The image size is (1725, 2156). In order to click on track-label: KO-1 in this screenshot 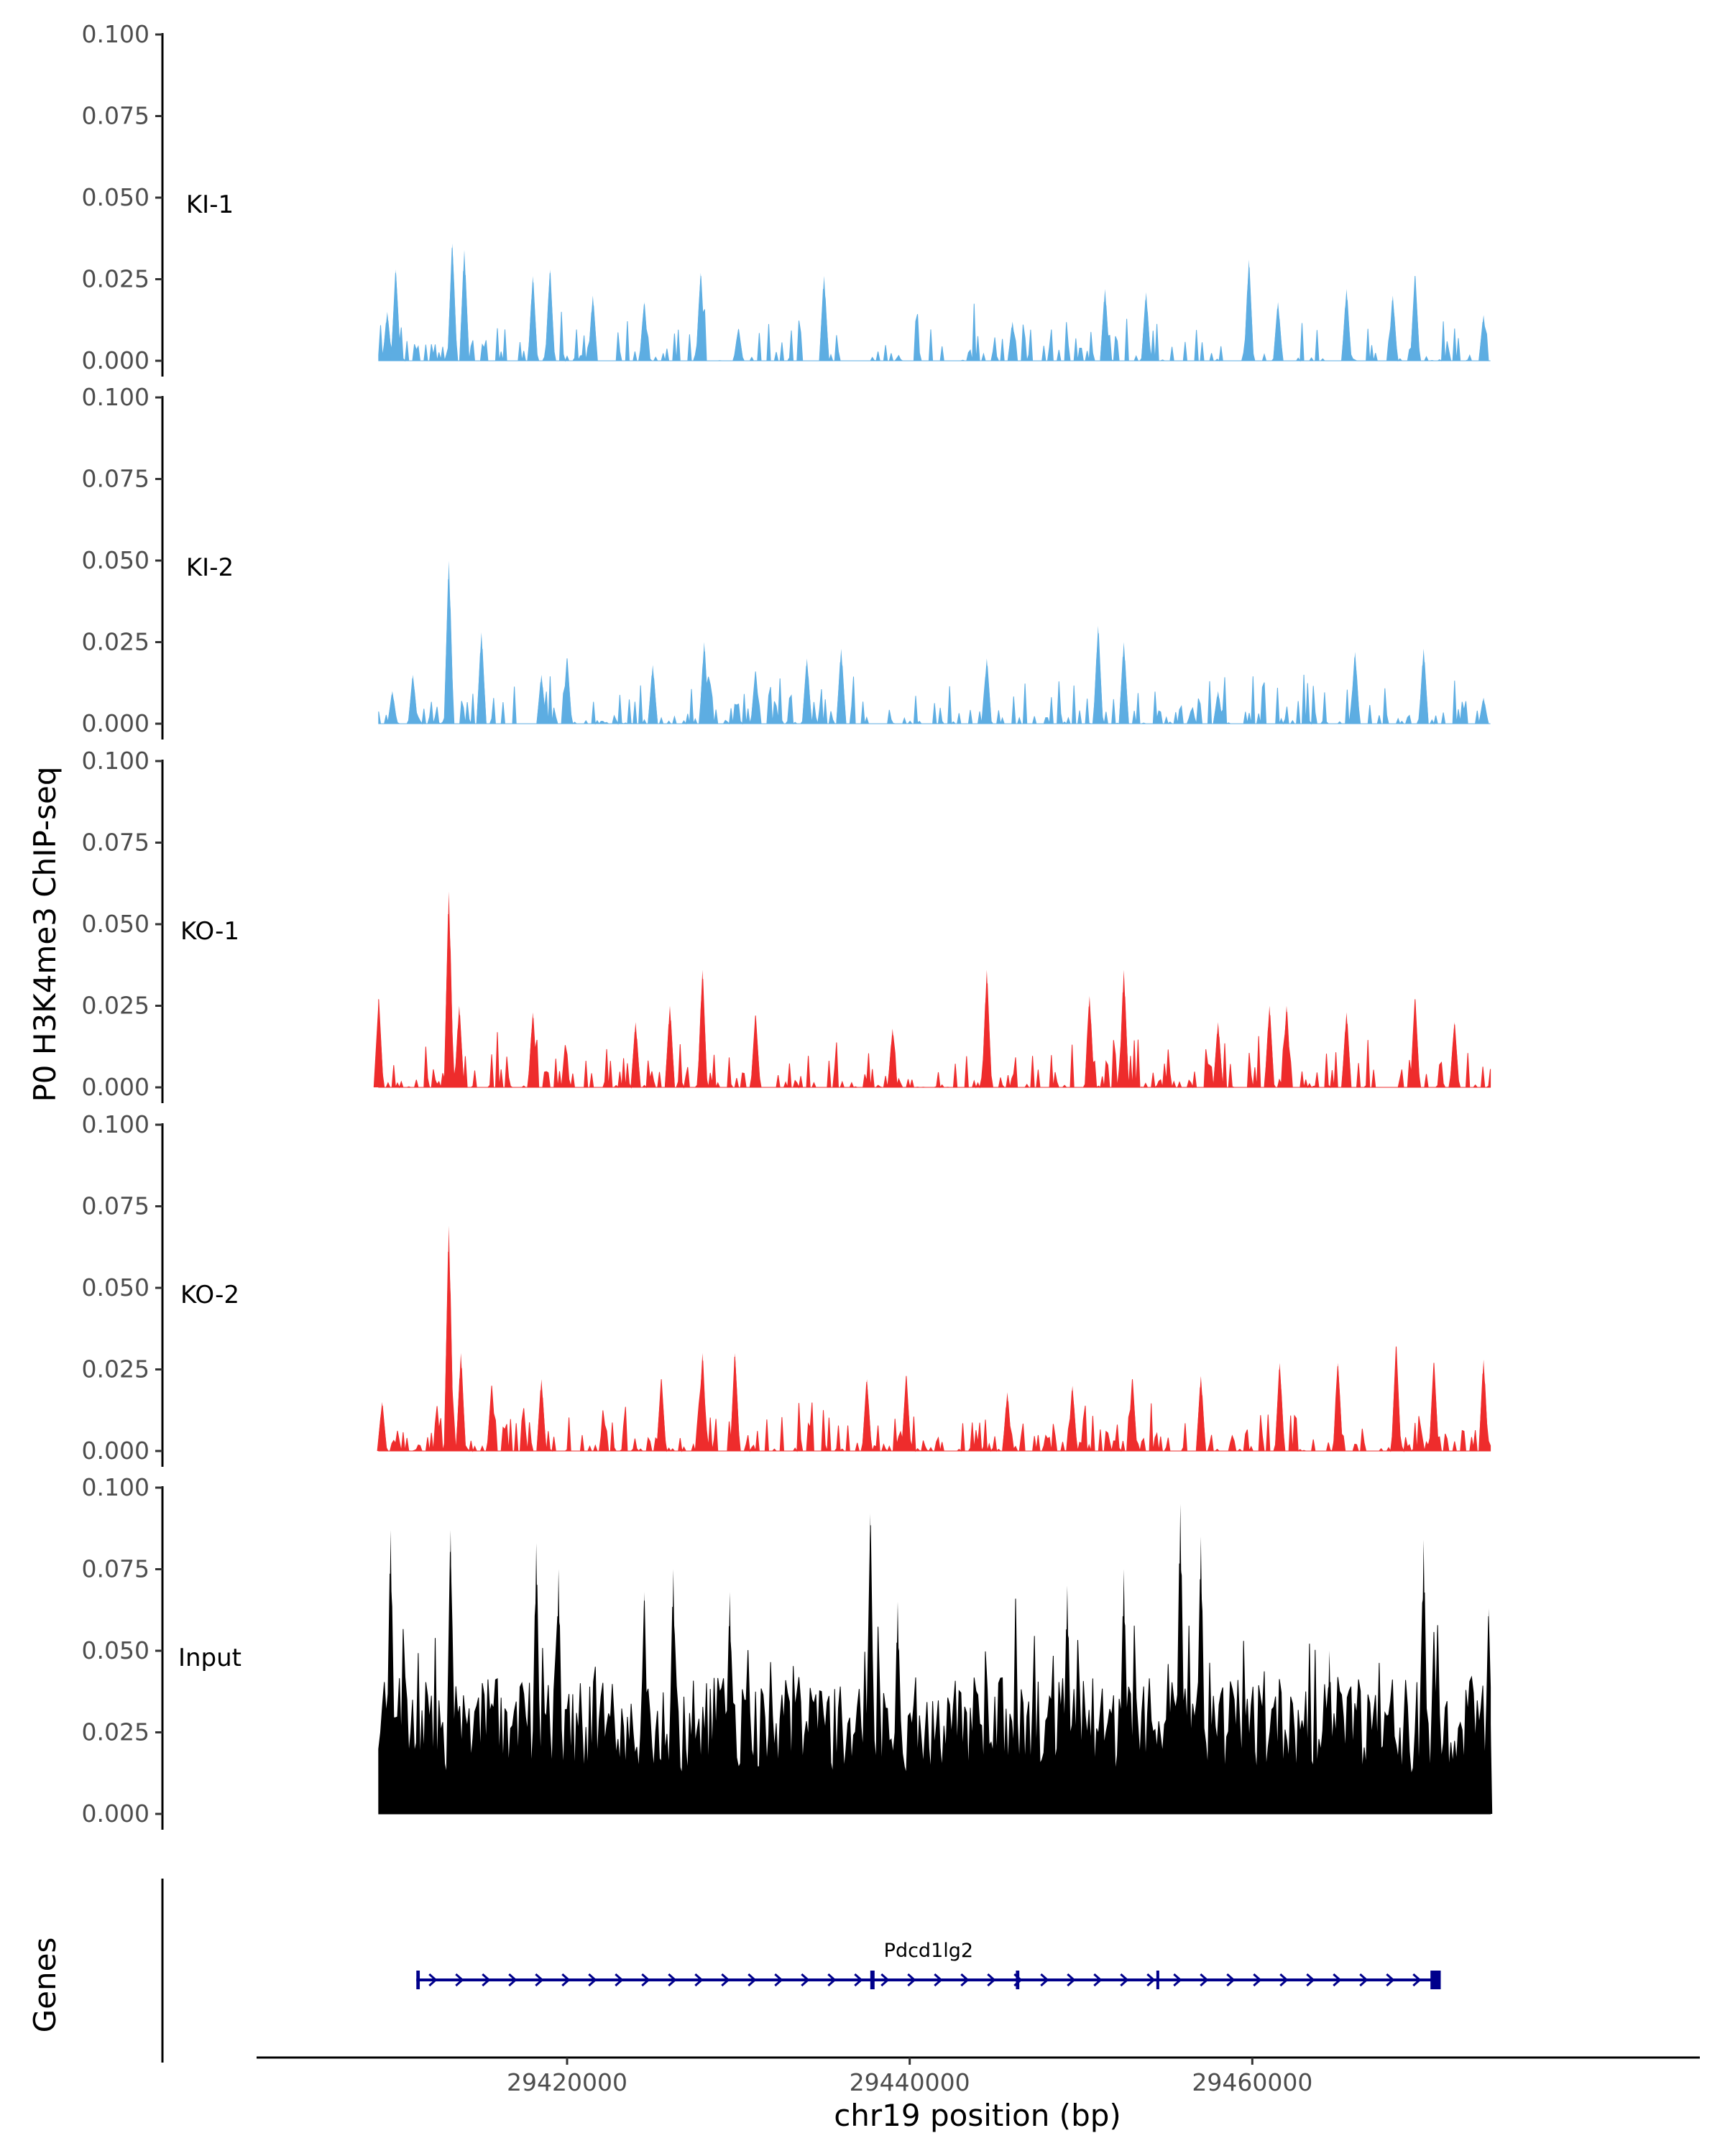, I will do `click(209, 931)`.